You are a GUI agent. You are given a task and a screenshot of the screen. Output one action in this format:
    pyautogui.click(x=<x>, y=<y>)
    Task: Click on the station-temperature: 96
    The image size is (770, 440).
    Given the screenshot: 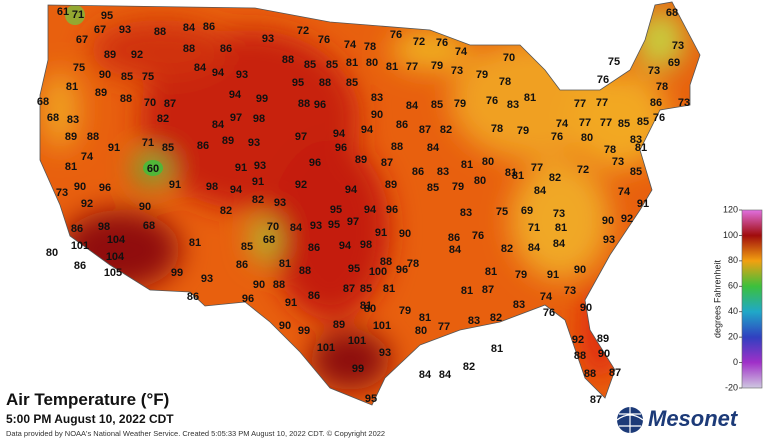 What is the action you would take?
    pyautogui.click(x=105, y=188)
    